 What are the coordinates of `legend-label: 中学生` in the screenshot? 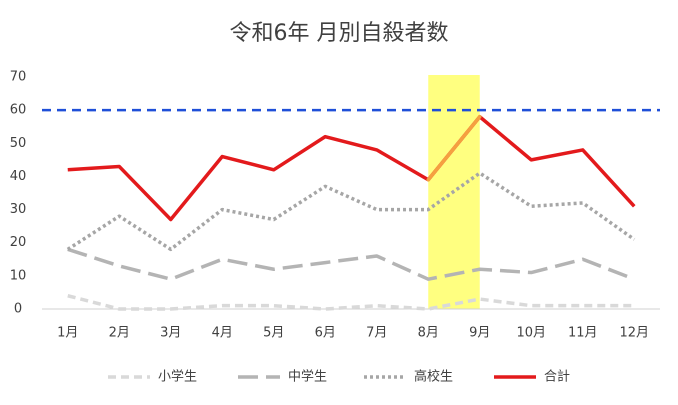 It's located at (307, 377).